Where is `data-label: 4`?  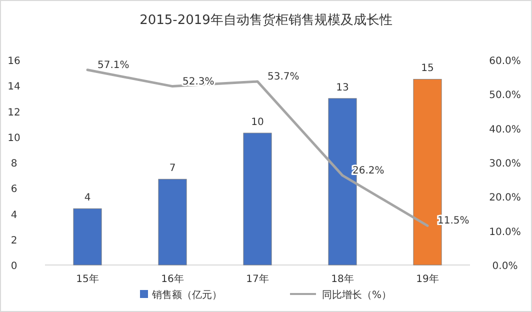
data-label: 4 is located at coordinates (87, 198).